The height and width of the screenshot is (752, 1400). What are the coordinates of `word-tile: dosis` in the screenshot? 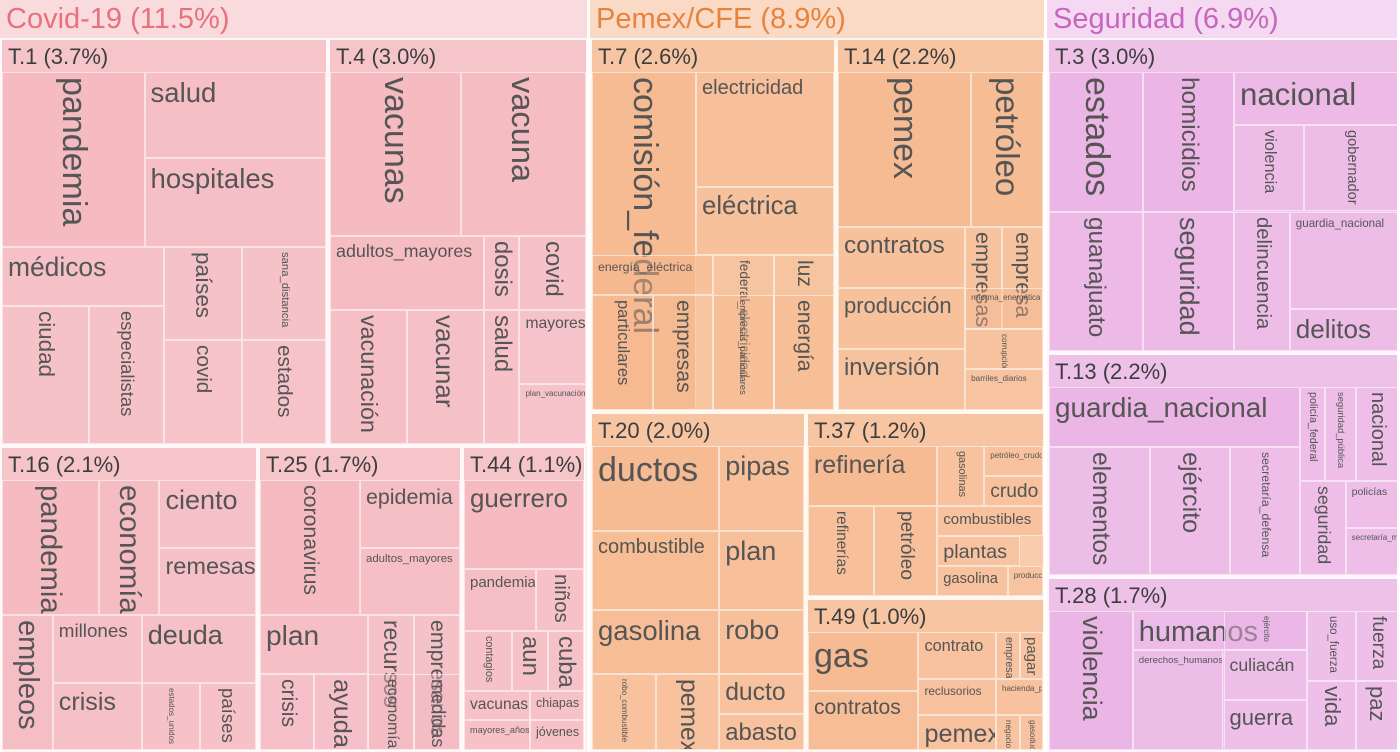 It's located at (501, 273).